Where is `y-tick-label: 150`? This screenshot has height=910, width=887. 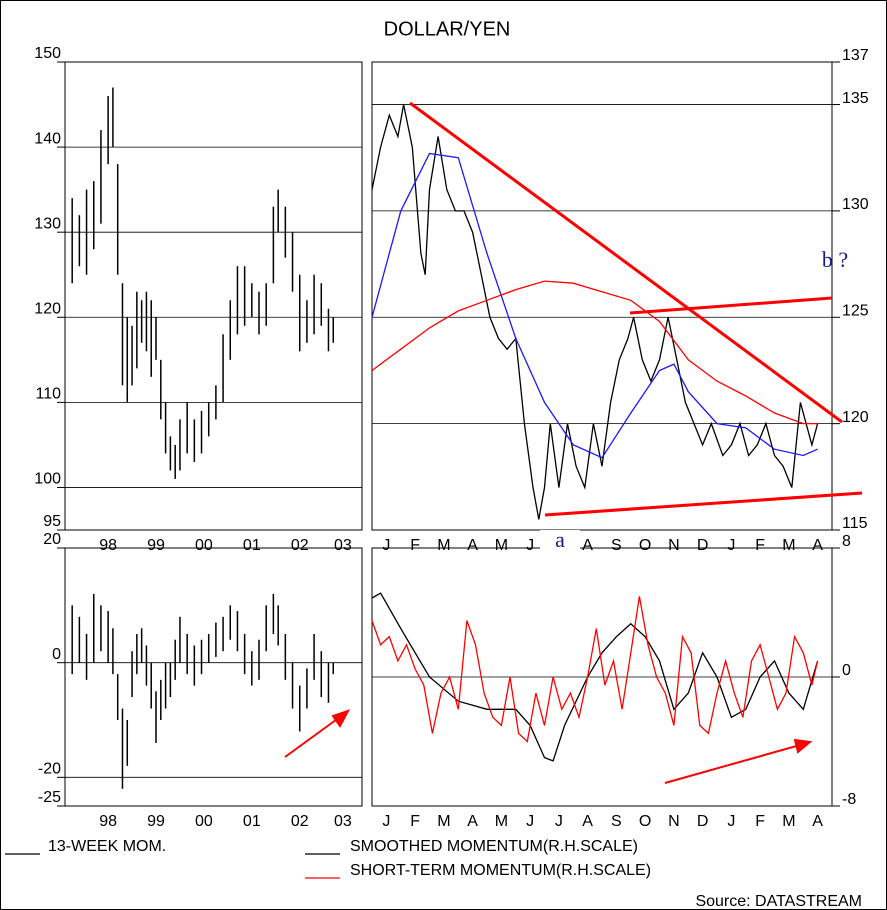
y-tick-label: 150 is located at coordinates (47, 53).